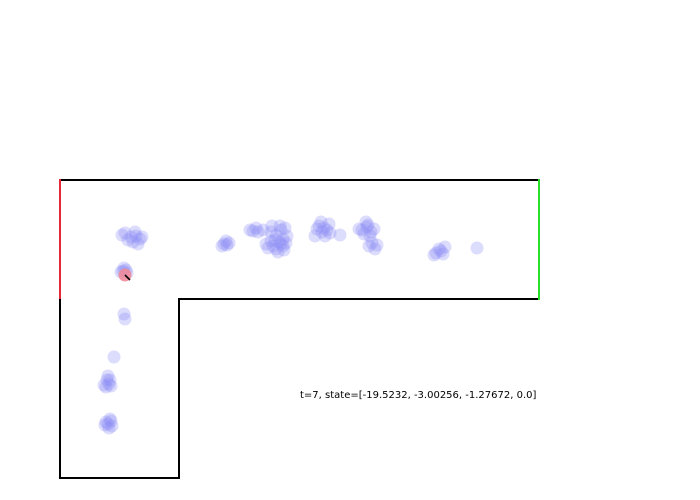 This screenshot has height=500, width=700. What do you see at coordinates (127, 277) in the screenshot?
I see `agent-heading-arrow` at bounding box center [127, 277].